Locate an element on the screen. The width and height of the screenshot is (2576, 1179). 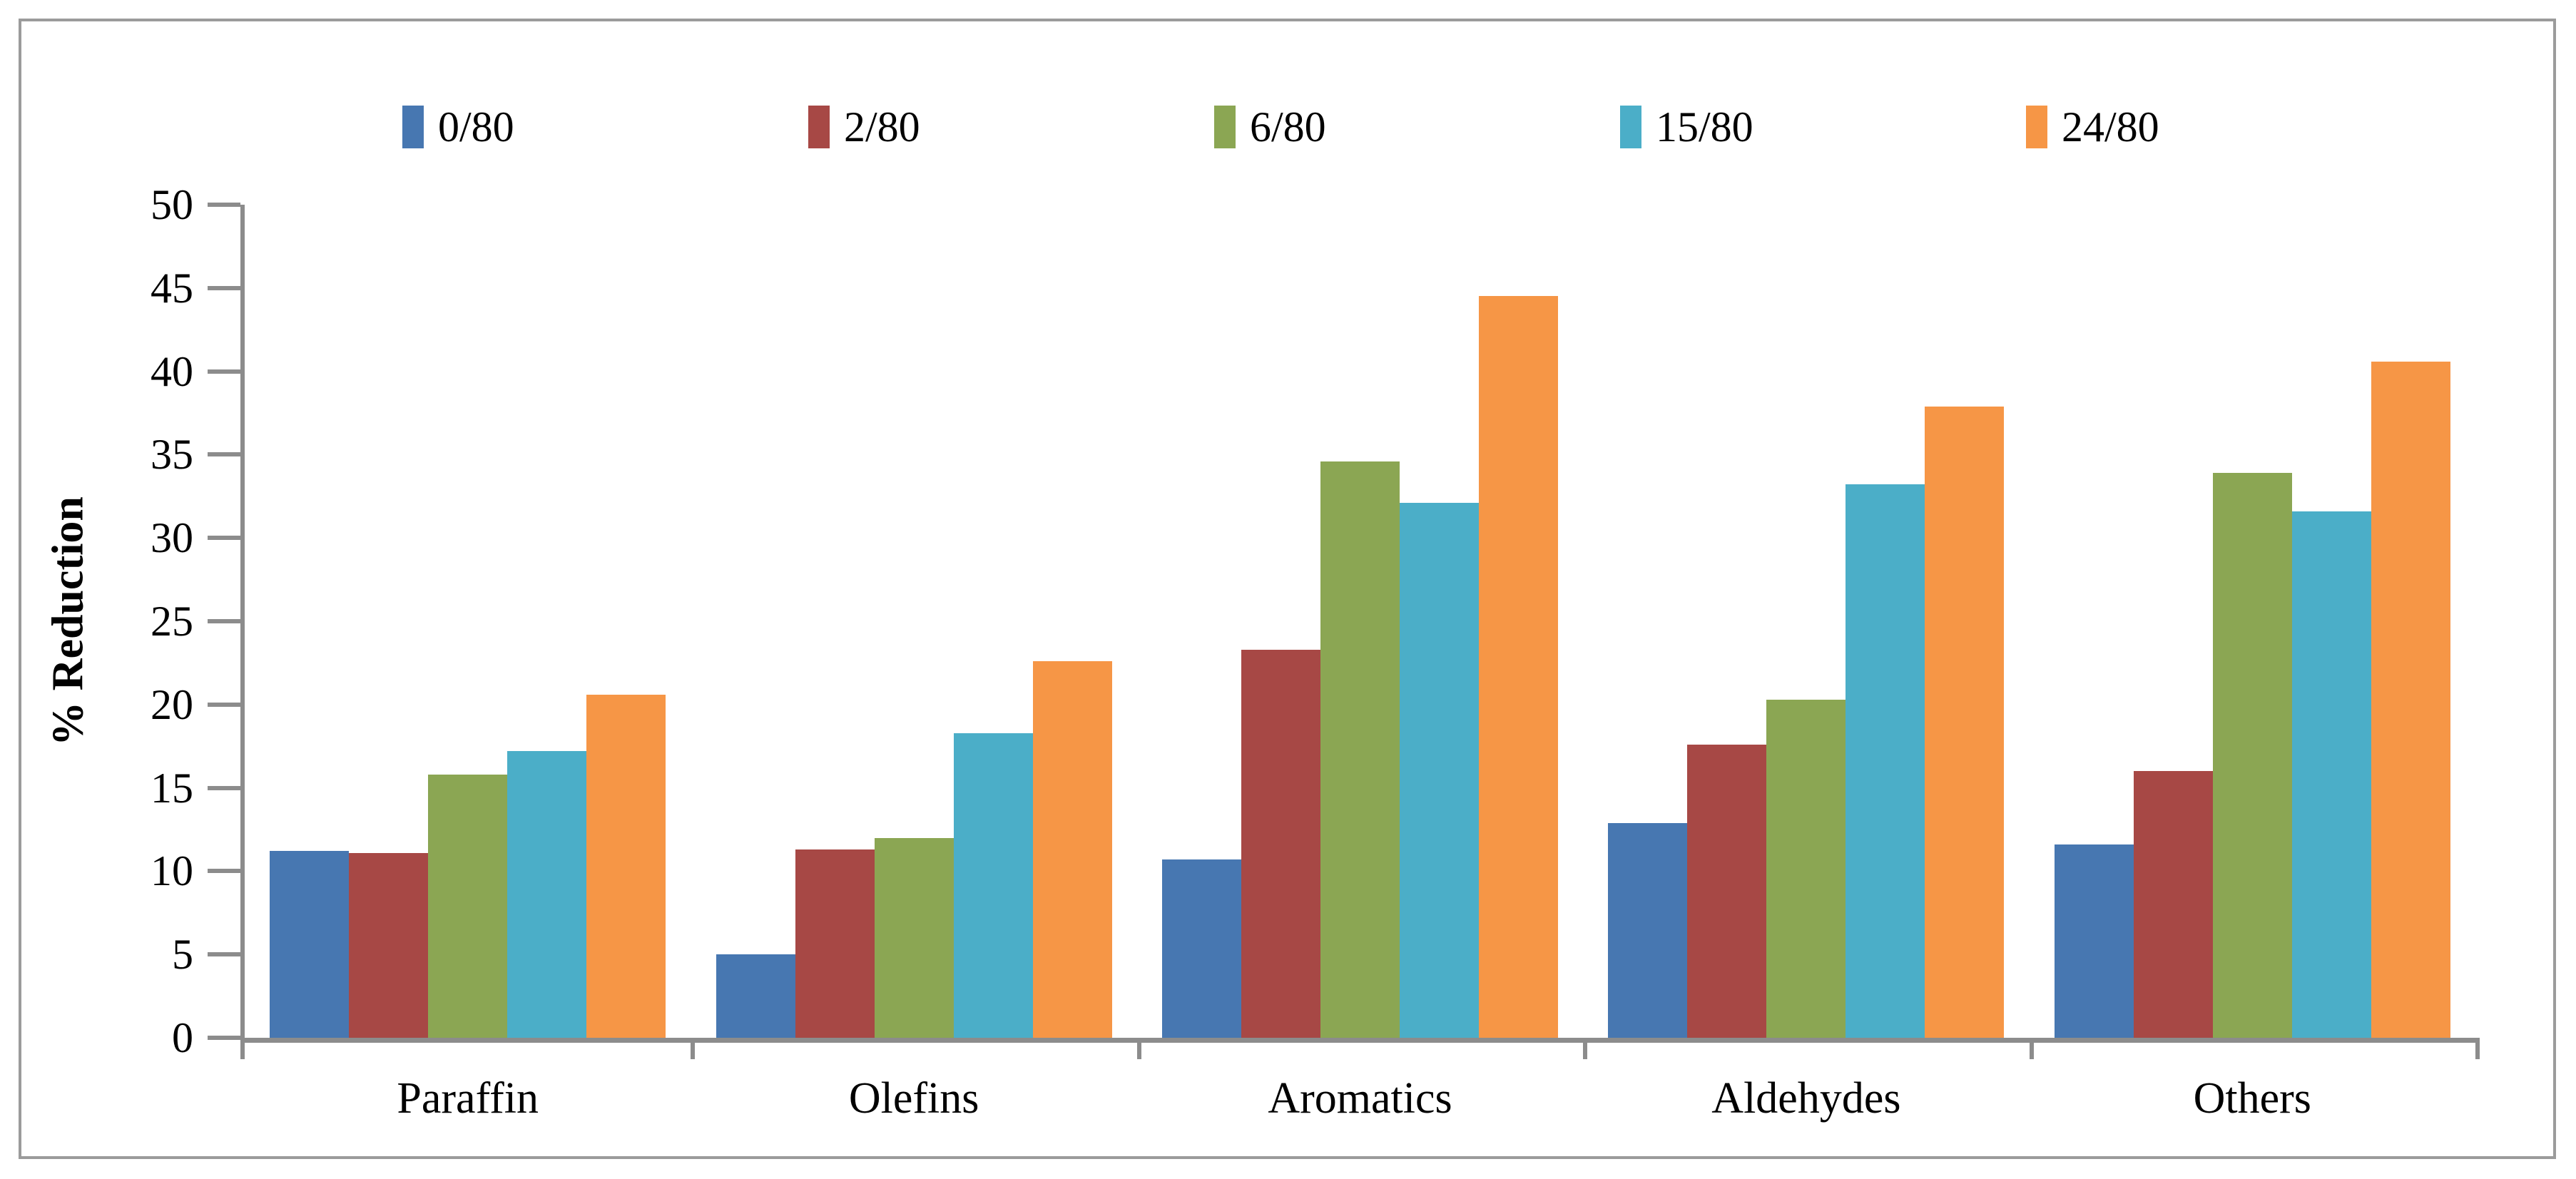
bar-group-olefins is located at coordinates (913, 621).